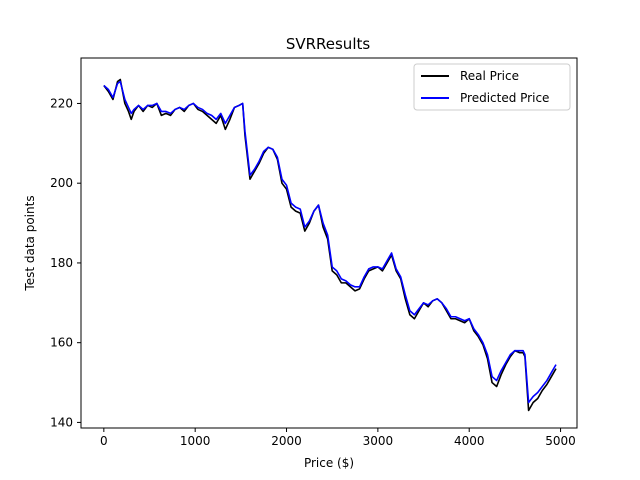  I want to click on y-axis-label: Test data points, so click(30, 243).